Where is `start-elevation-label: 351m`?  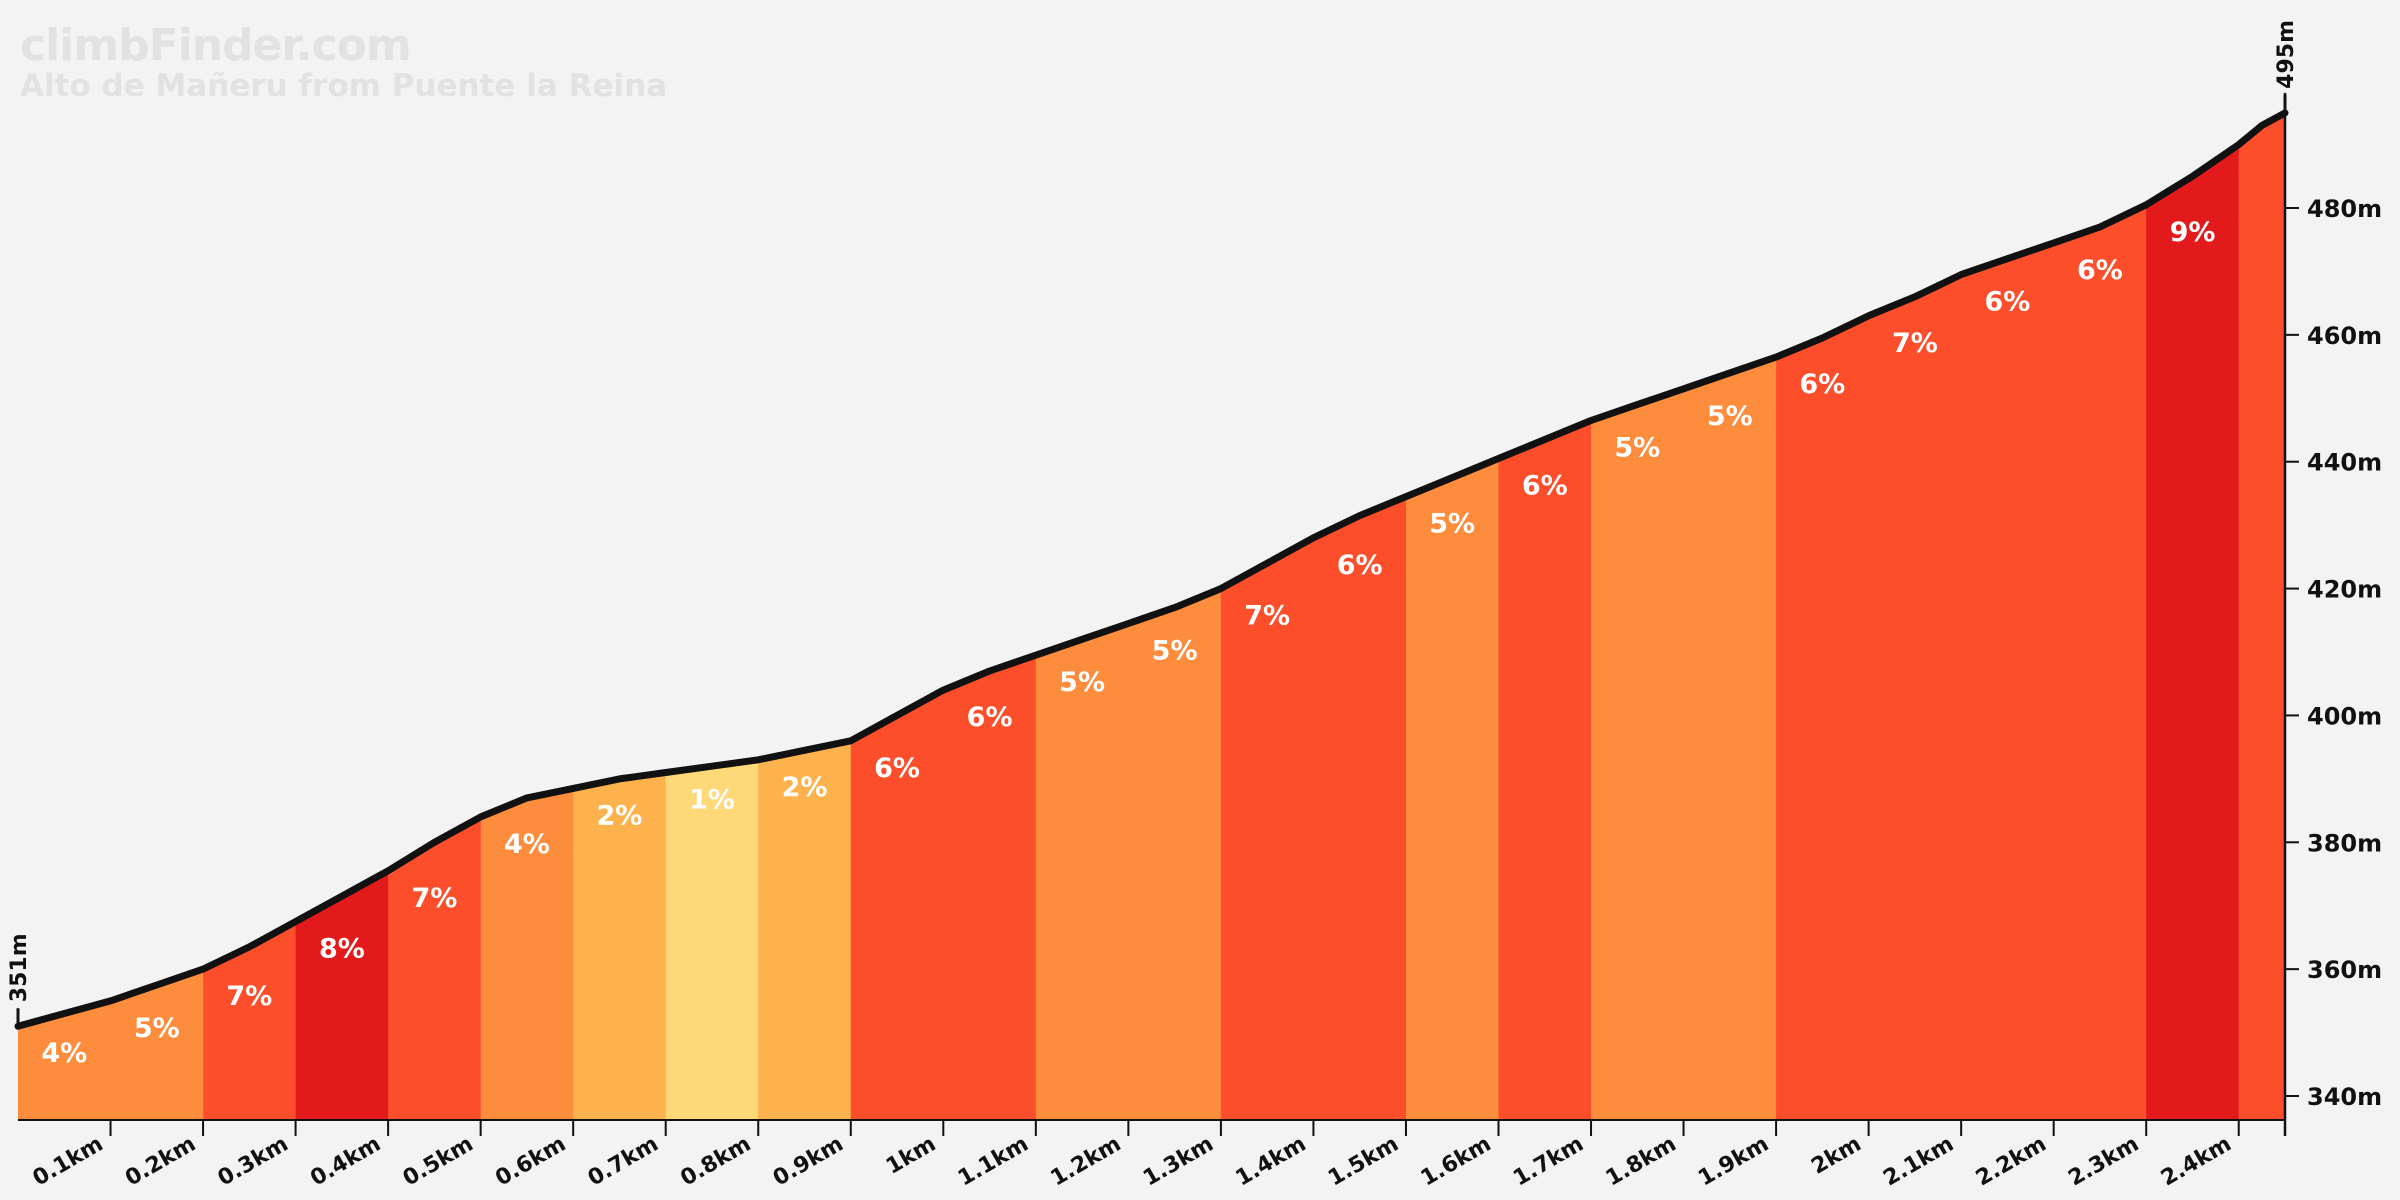 start-elevation-label: 351m is located at coordinates (19, 967).